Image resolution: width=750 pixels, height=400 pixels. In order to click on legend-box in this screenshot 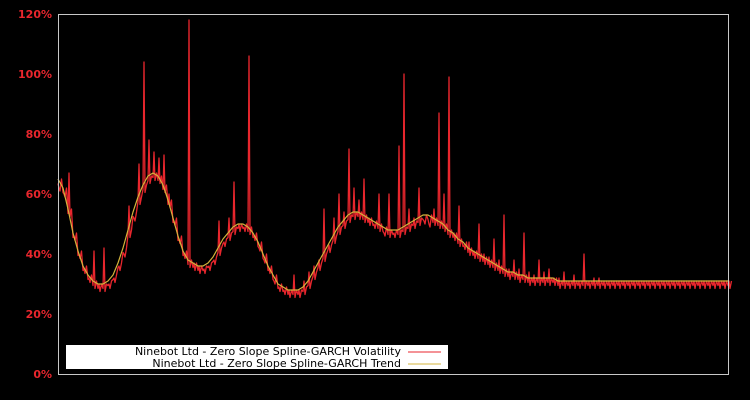, I will do `click(257, 357)`.